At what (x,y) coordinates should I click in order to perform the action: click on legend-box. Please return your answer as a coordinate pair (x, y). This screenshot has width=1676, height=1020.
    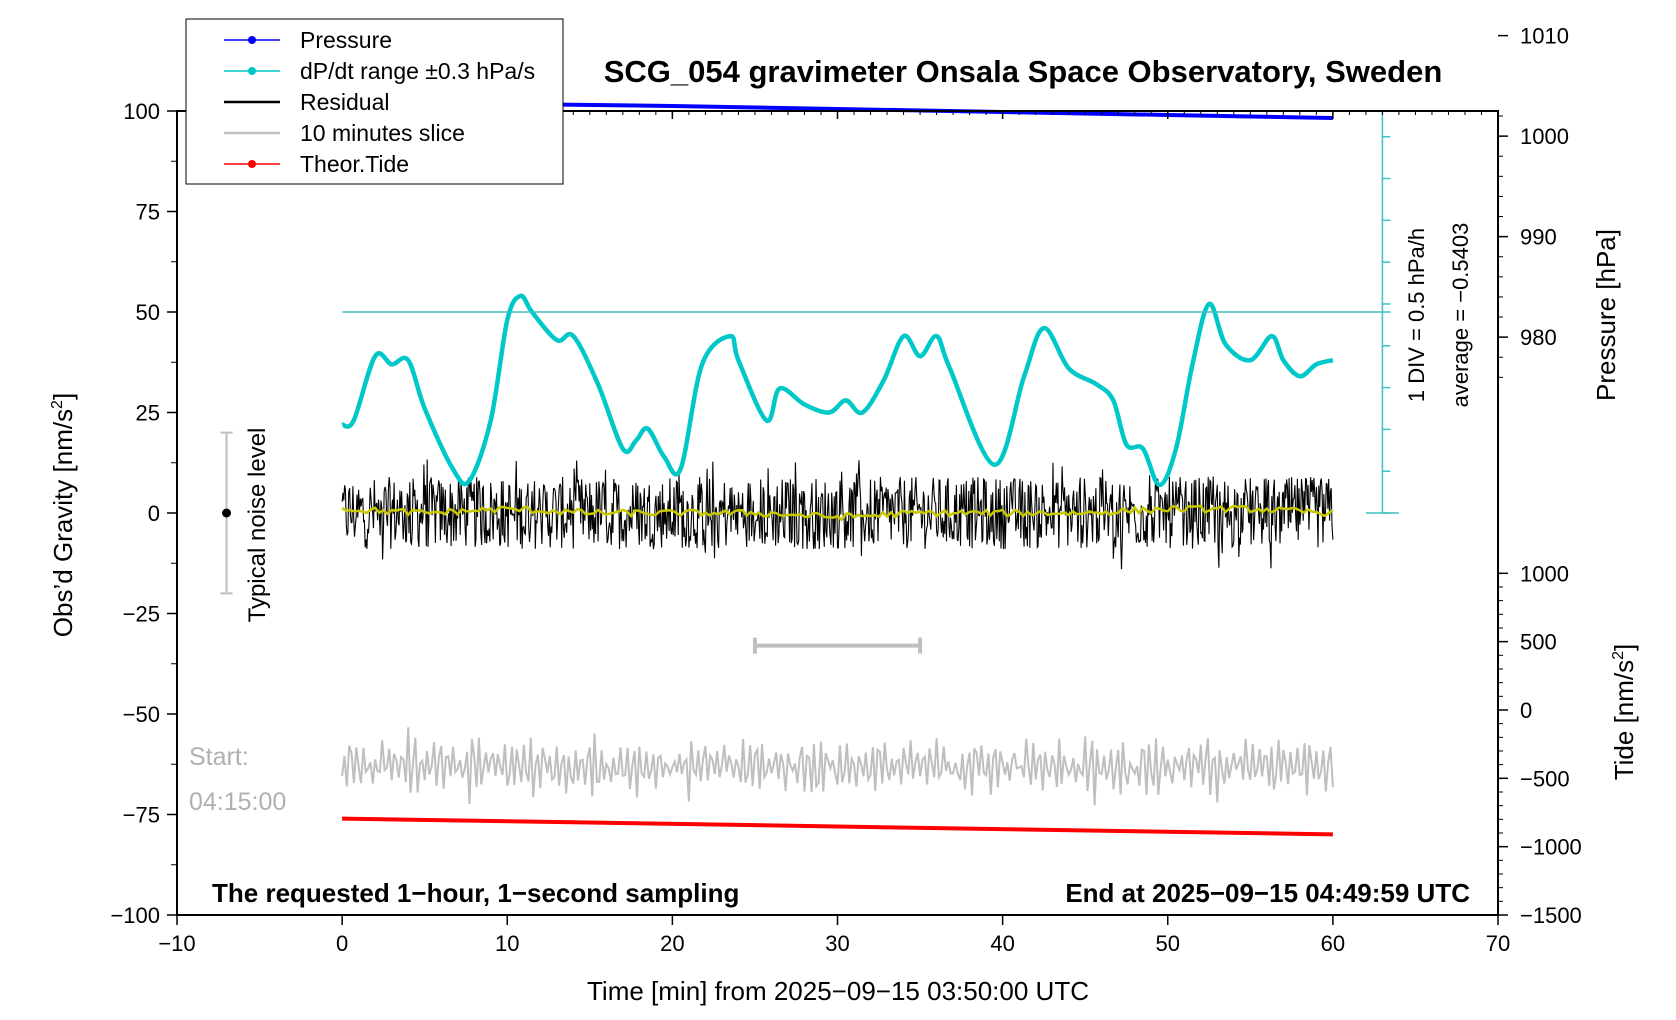
    Looking at the image, I should click on (374, 101).